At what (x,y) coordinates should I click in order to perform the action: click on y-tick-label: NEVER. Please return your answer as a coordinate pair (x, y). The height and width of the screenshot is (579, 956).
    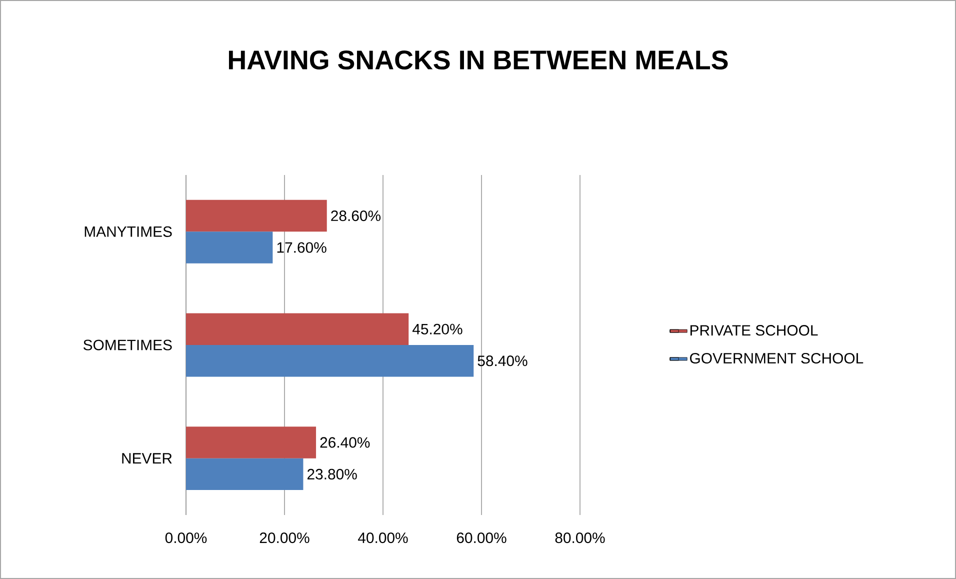
    Looking at the image, I should click on (147, 458).